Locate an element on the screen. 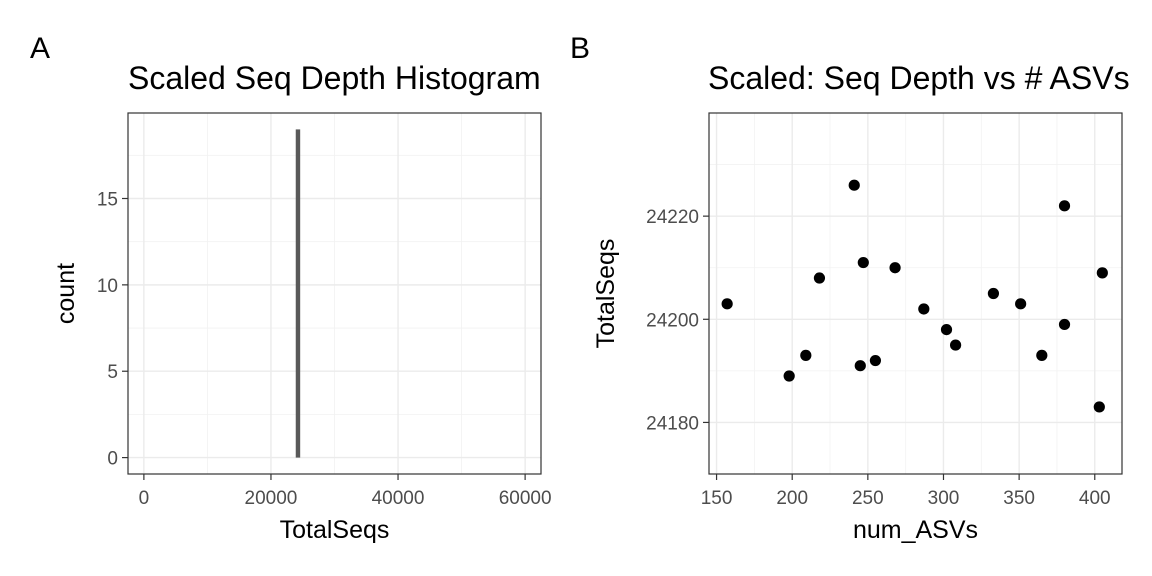 The image size is (1152, 576). panel-a-y-ticks: 0 5 10 15 is located at coordinates (112, 330).